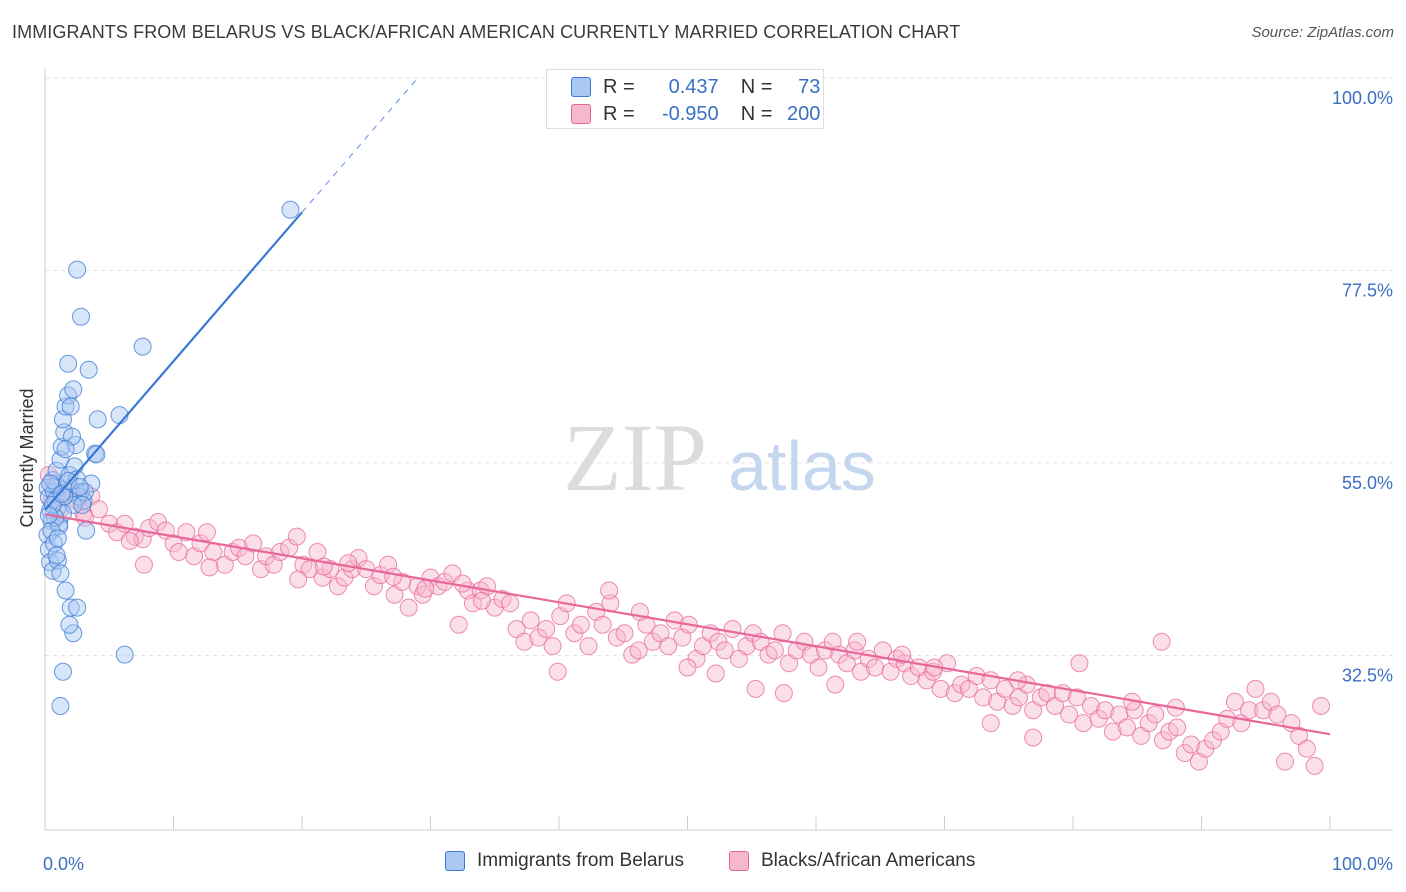  I want to click on legend-item-black: Blacks/African Americans, so click(852, 861).